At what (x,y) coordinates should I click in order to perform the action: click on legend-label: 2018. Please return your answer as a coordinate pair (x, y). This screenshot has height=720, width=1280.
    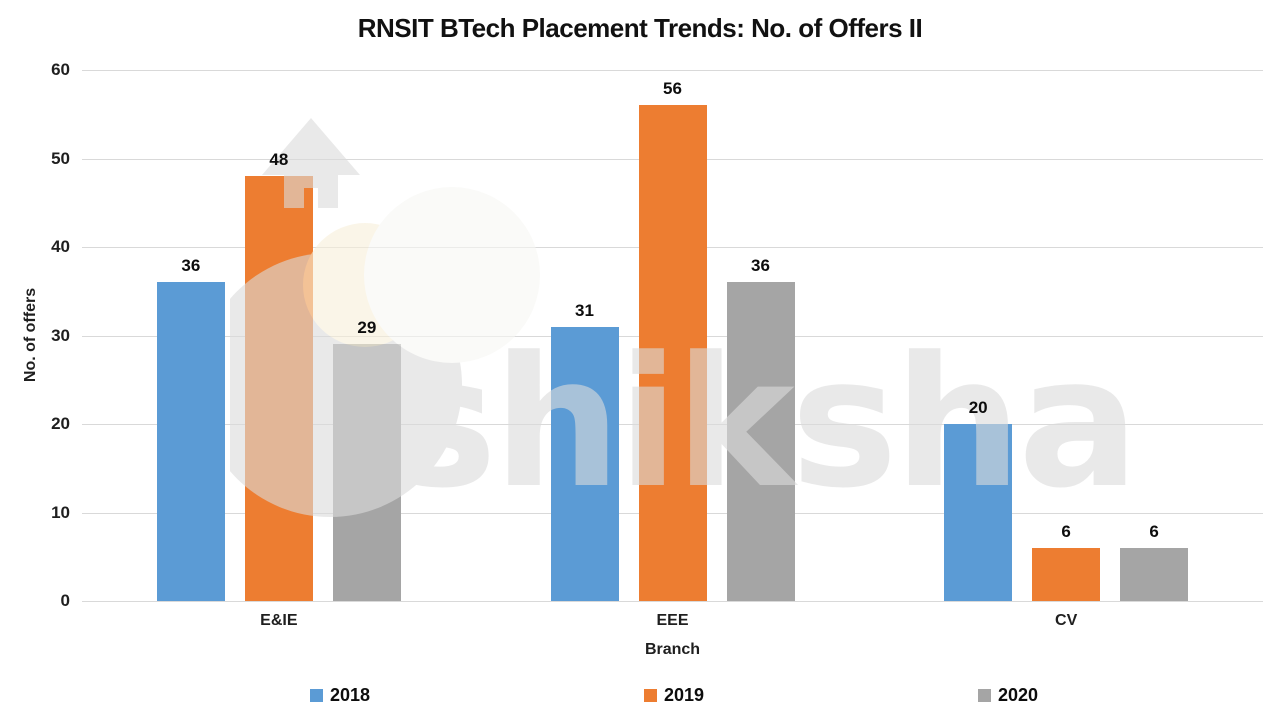
    Looking at the image, I should click on (350, 695).